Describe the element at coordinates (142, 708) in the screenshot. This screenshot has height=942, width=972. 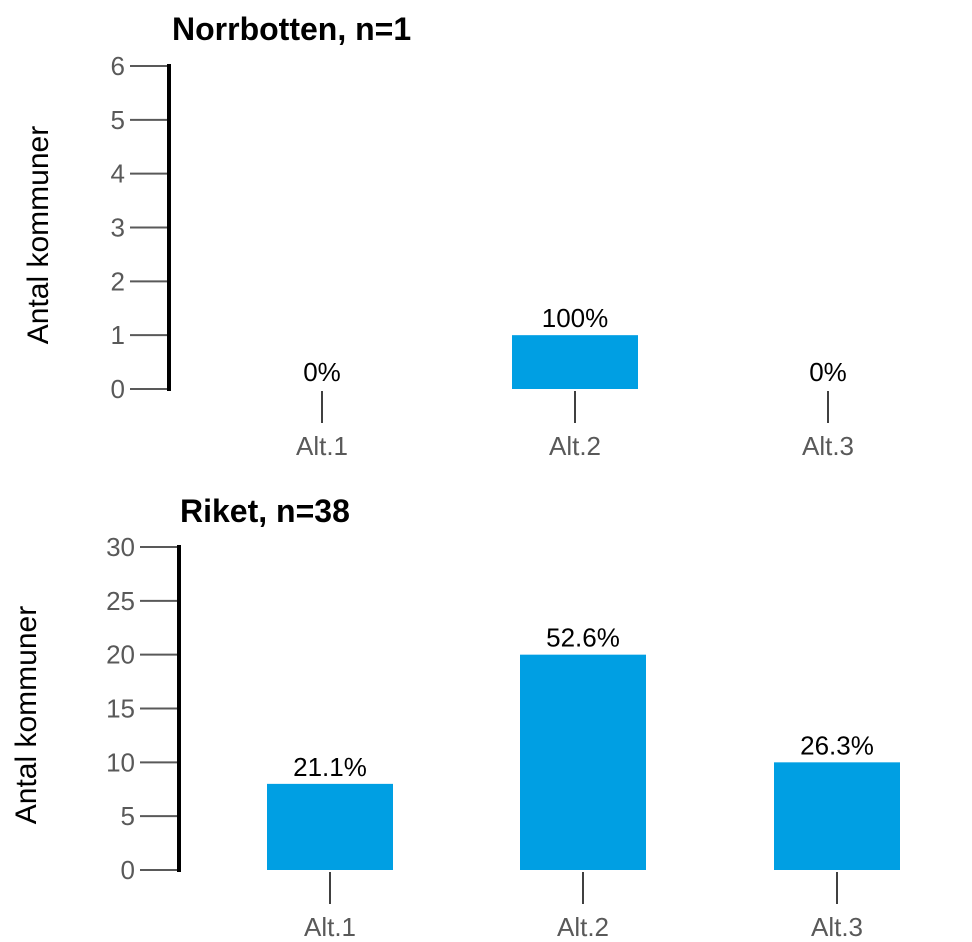
I see `y-axis-ticks: 0 5 10 15 20 25 30` at that location.